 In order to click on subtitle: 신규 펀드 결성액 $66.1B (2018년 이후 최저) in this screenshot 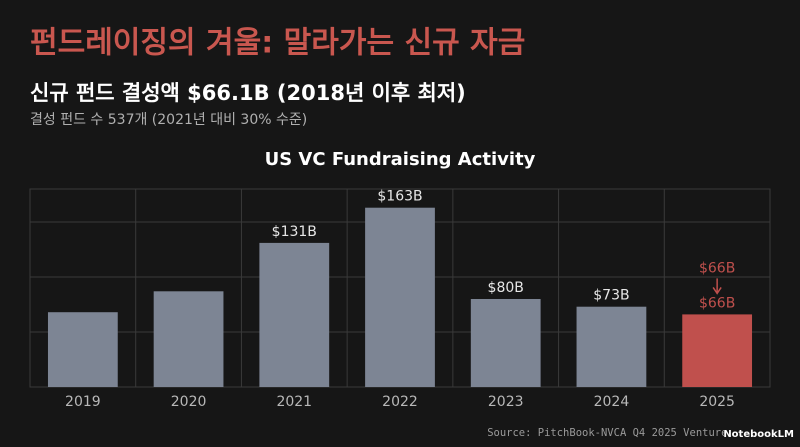, I will do `click(248, 93)`.